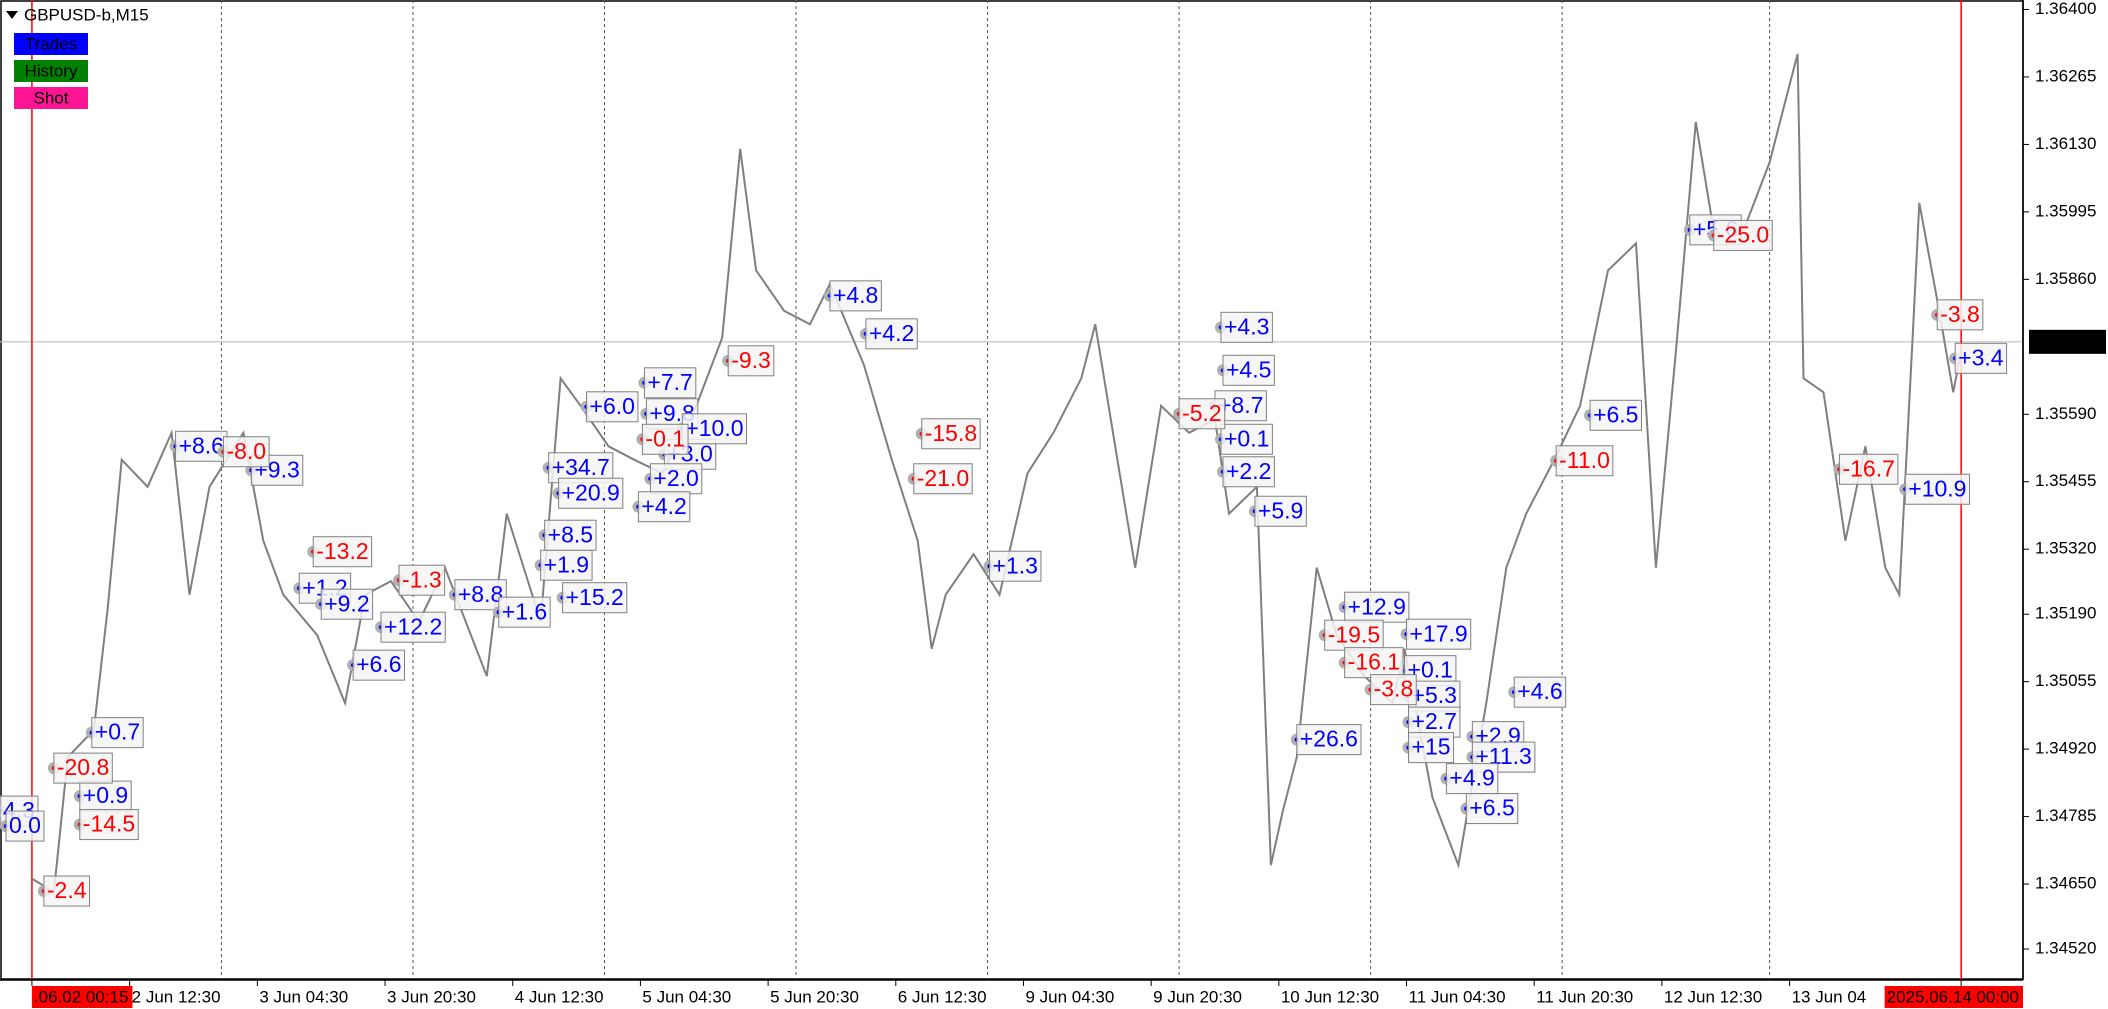  Describe the element at coordinates (1615, 414) in the screenshot. I see `trade-label: +6.5` at that location.